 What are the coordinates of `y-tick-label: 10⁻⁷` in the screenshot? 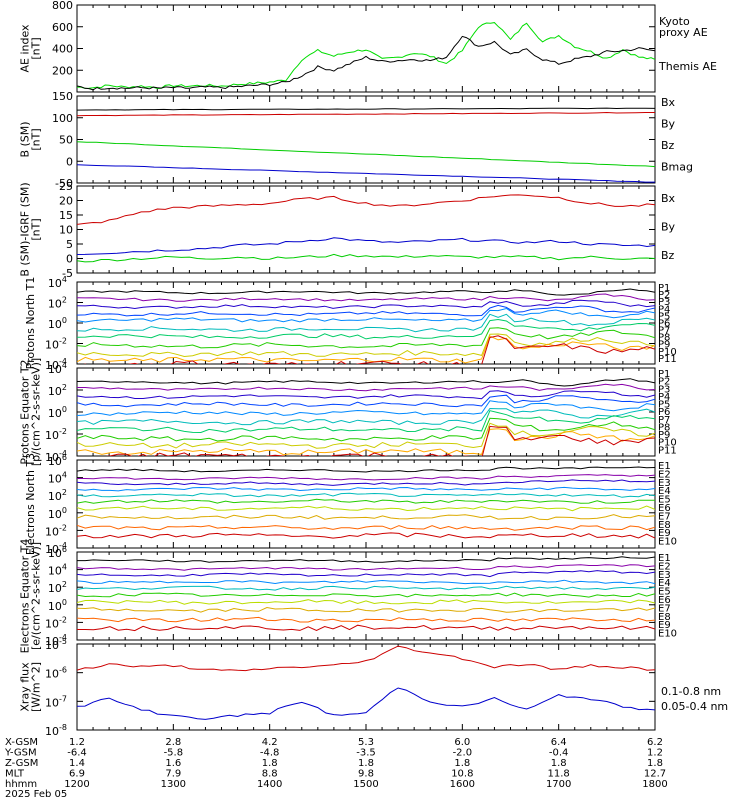 It's located at (56, 701).